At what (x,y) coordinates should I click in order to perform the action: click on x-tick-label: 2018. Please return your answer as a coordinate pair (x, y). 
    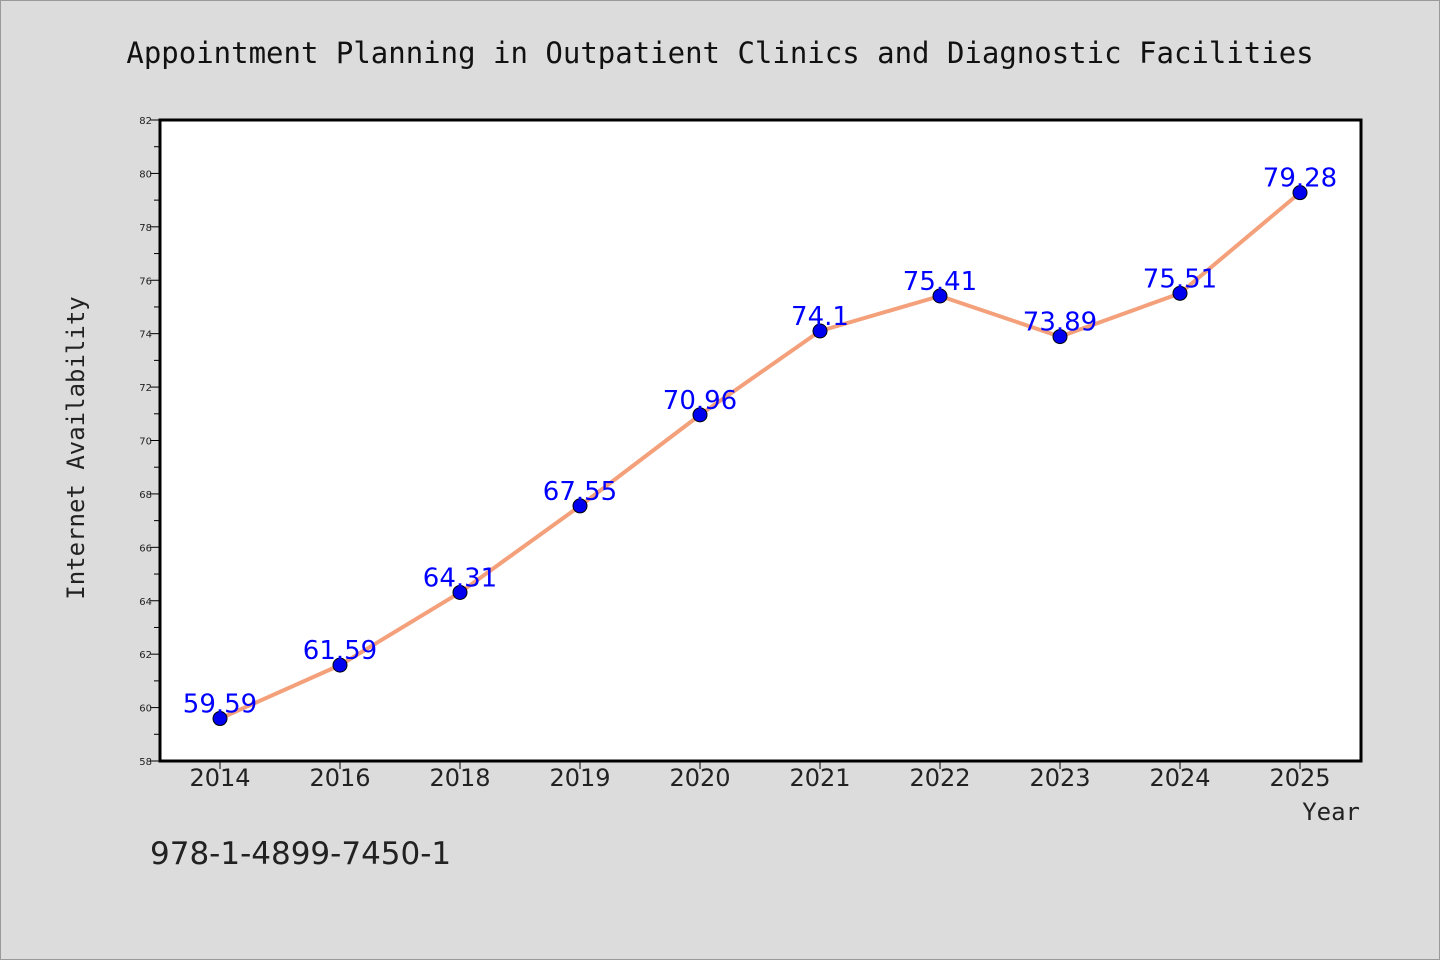
    Looking at the image, I should click on (459, 778).